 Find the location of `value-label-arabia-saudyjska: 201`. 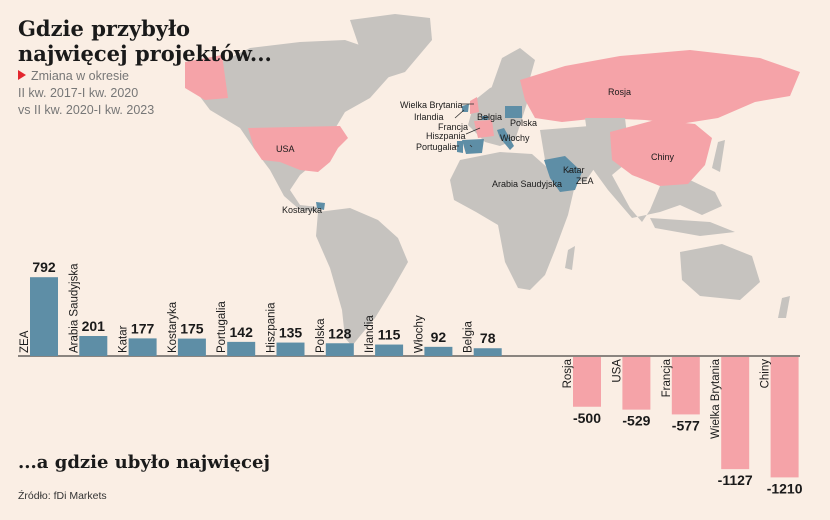

value-label-arabia-saudyjska: 201 is located at coordinates (94, 326).